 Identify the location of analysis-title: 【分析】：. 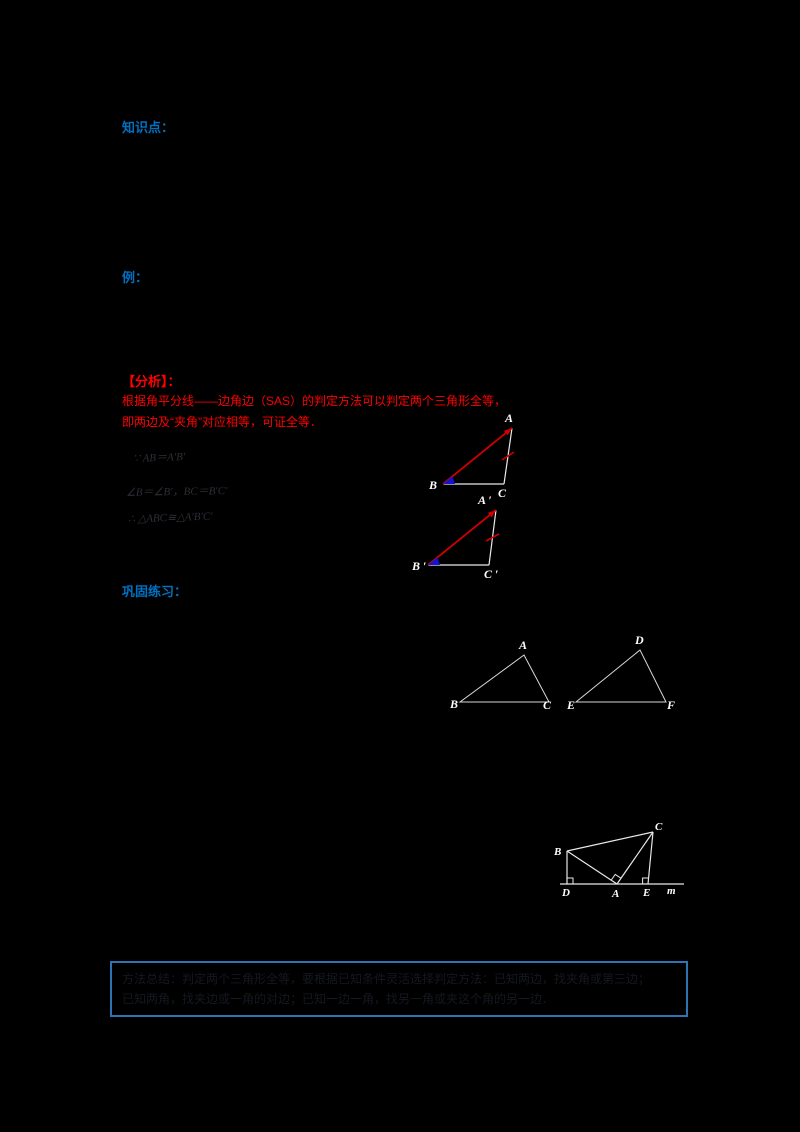
(151, 381).